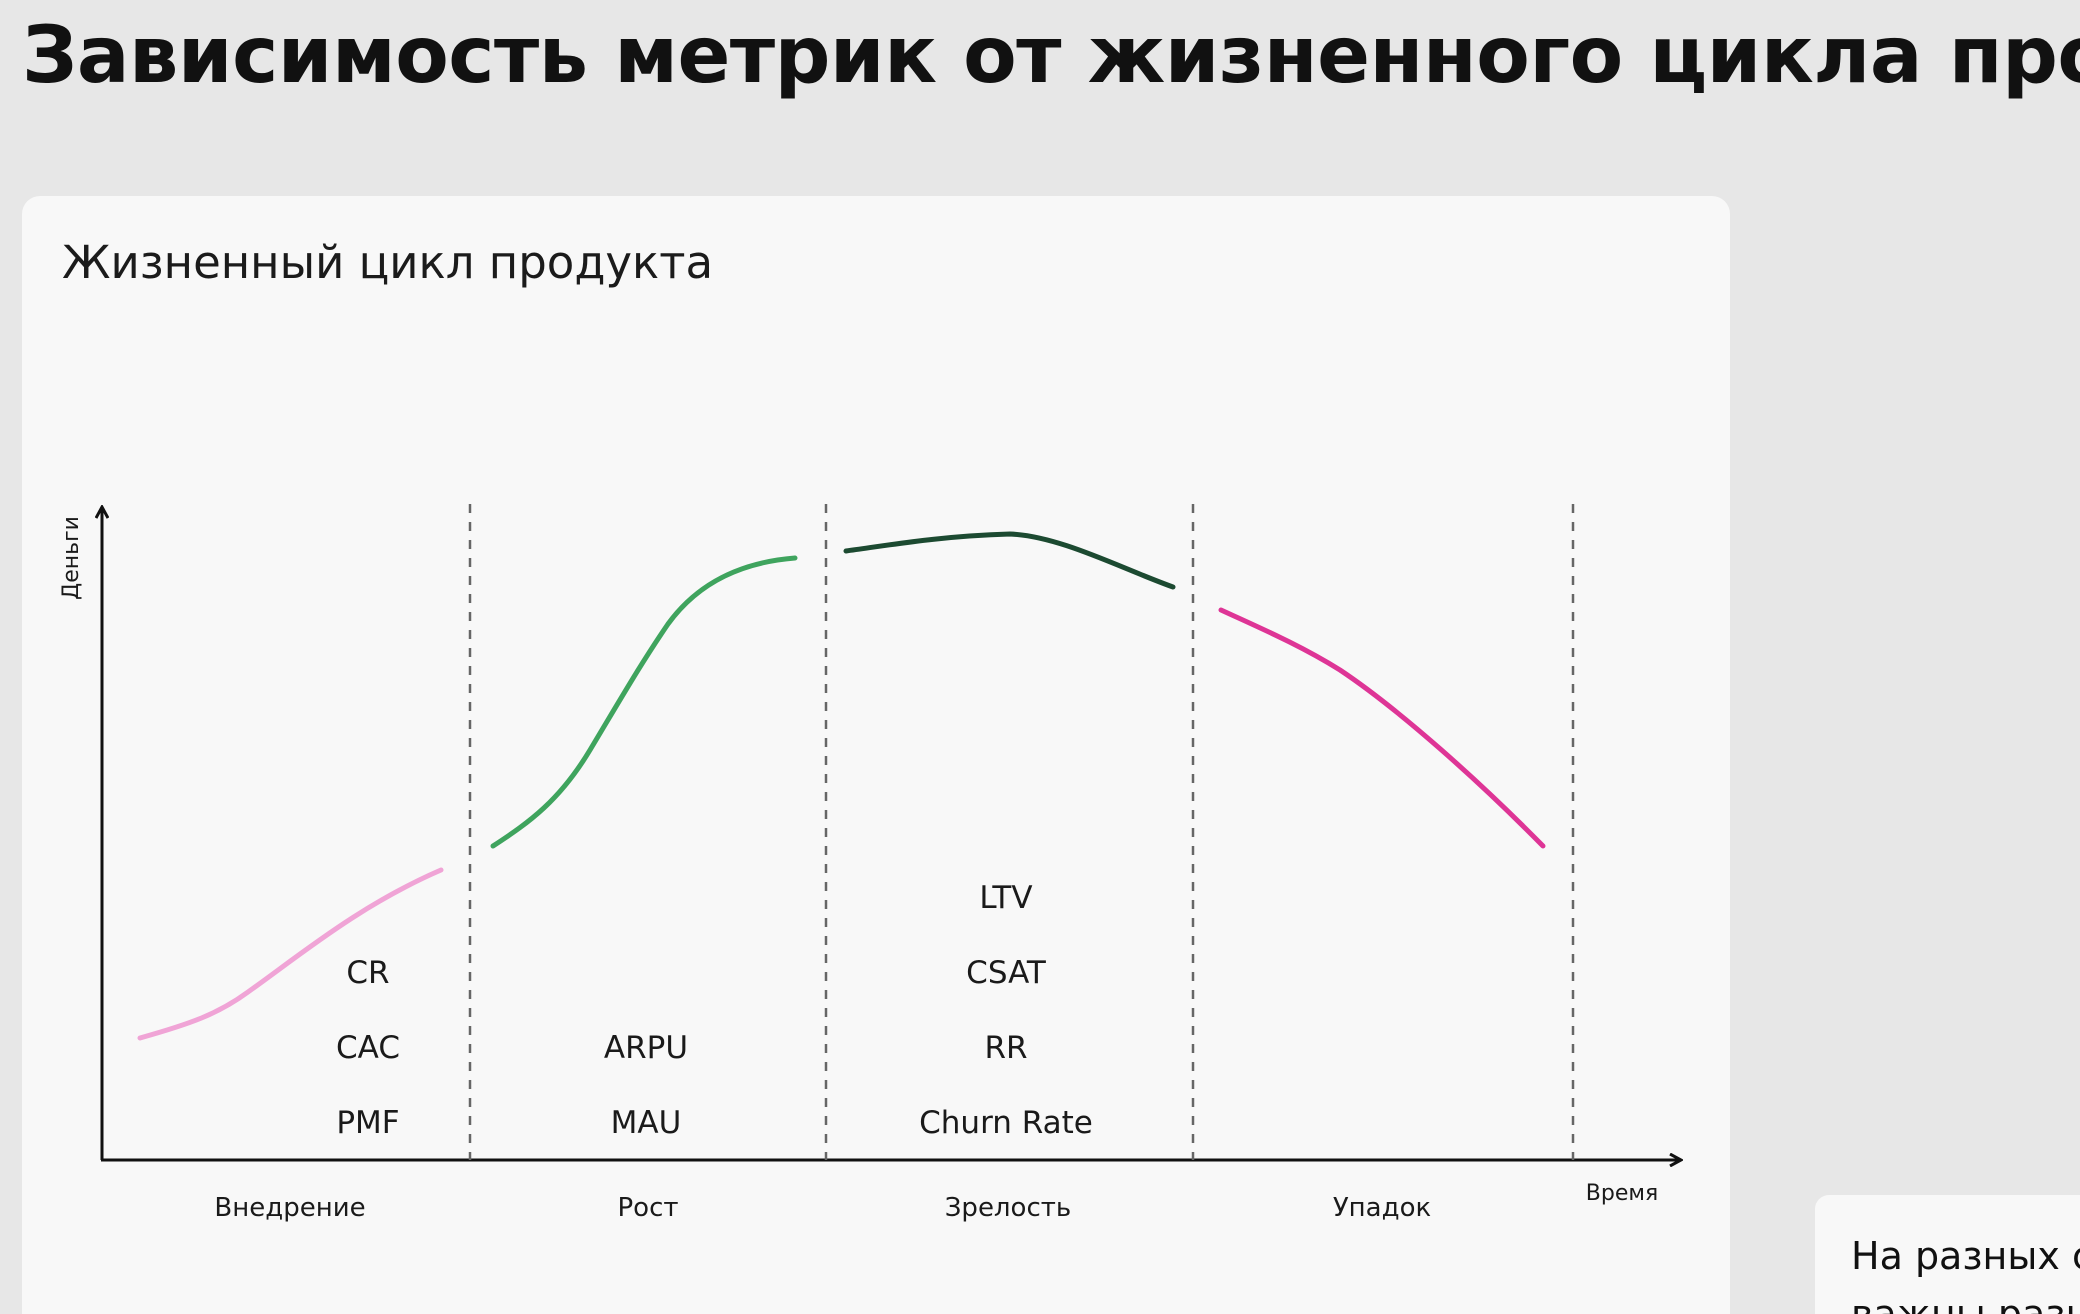 Image resolution: width=2080 pixels, height=1314 pixels. I want to click on metric-label: LTV, so click(1005, 898).